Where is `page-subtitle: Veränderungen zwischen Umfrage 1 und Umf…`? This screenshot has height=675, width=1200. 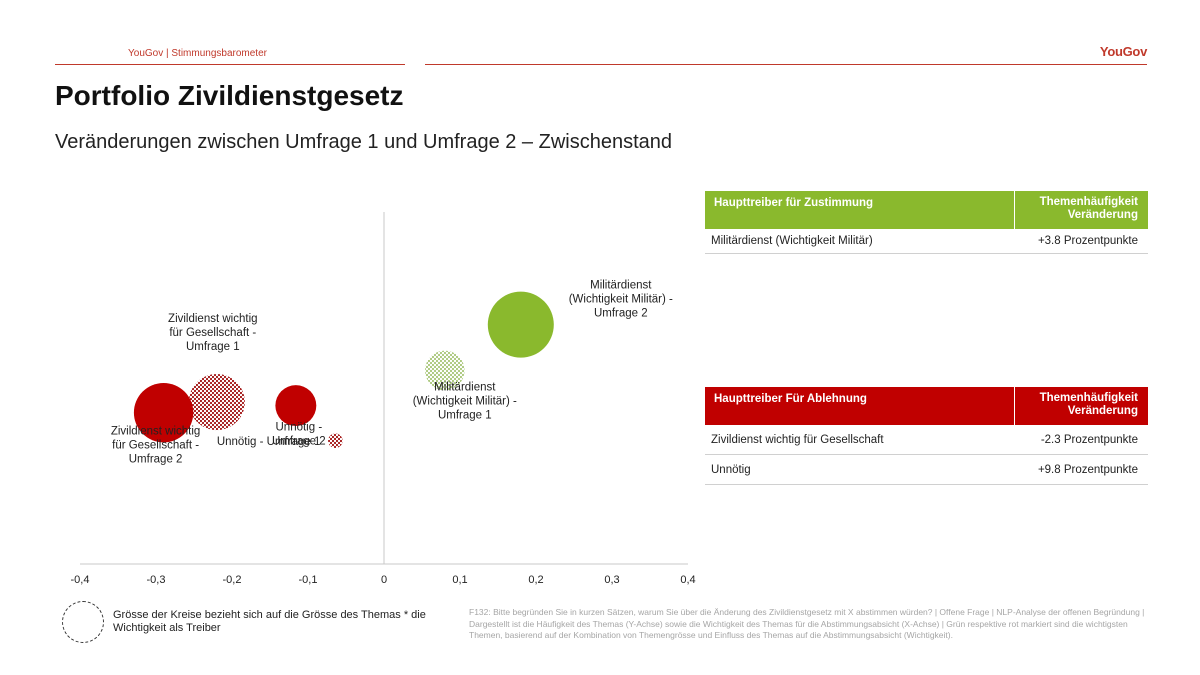
page-subtitle: Veränderungen zwischen Umfrage 1 und Umf… is located at coordinates (364, 142).